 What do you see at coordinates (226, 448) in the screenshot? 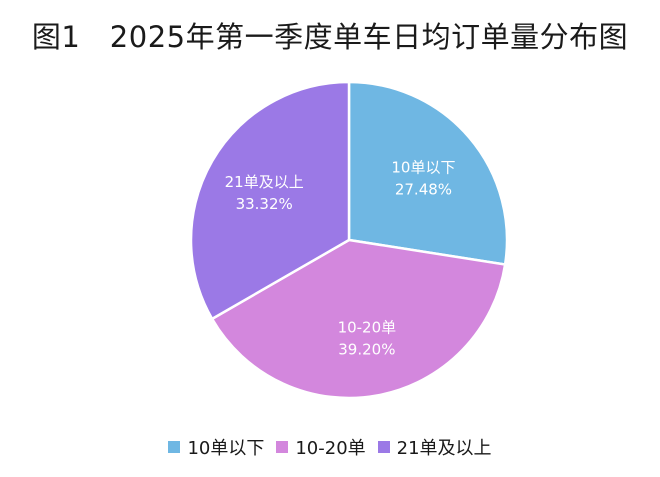
I see `legend-label: 10单以下` at bounding box center [226, 448].